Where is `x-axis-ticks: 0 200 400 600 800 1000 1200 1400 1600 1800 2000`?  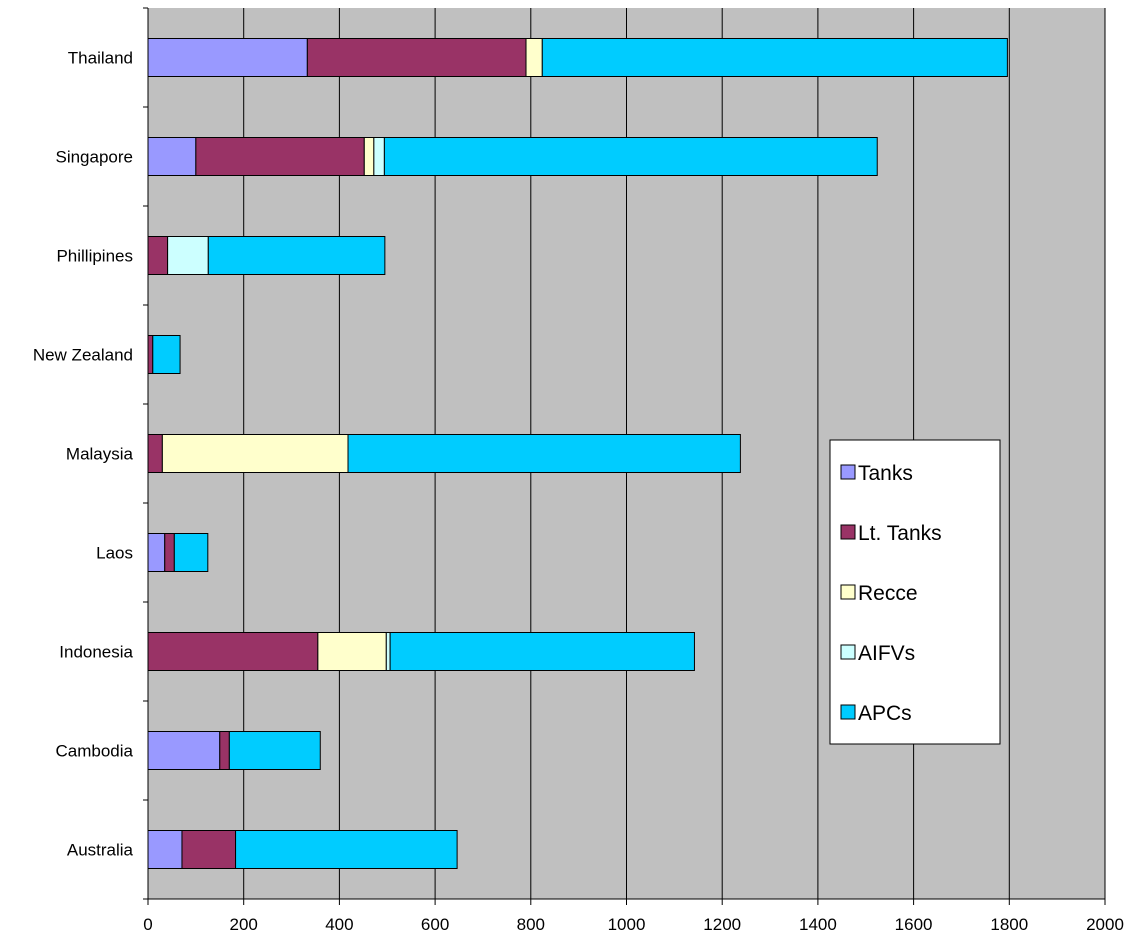 x-axis-ticks: 0 200 400 600 800 1000 1200 1400 1600 1800 2000 is located at coordinates (633, 916).